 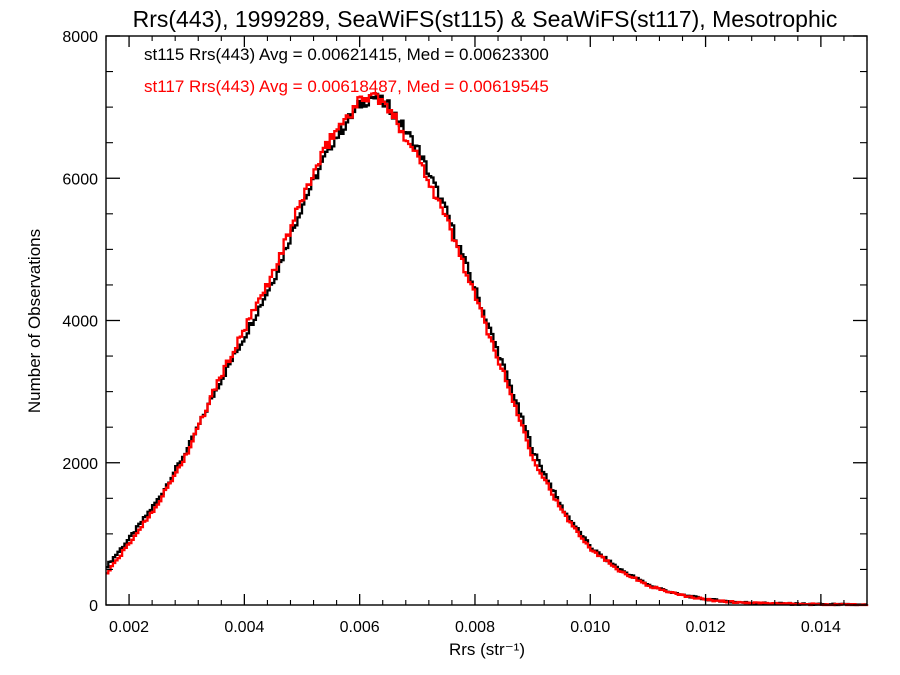 I want to click on y-tick-label: 2000, so click(x=80, y=464).